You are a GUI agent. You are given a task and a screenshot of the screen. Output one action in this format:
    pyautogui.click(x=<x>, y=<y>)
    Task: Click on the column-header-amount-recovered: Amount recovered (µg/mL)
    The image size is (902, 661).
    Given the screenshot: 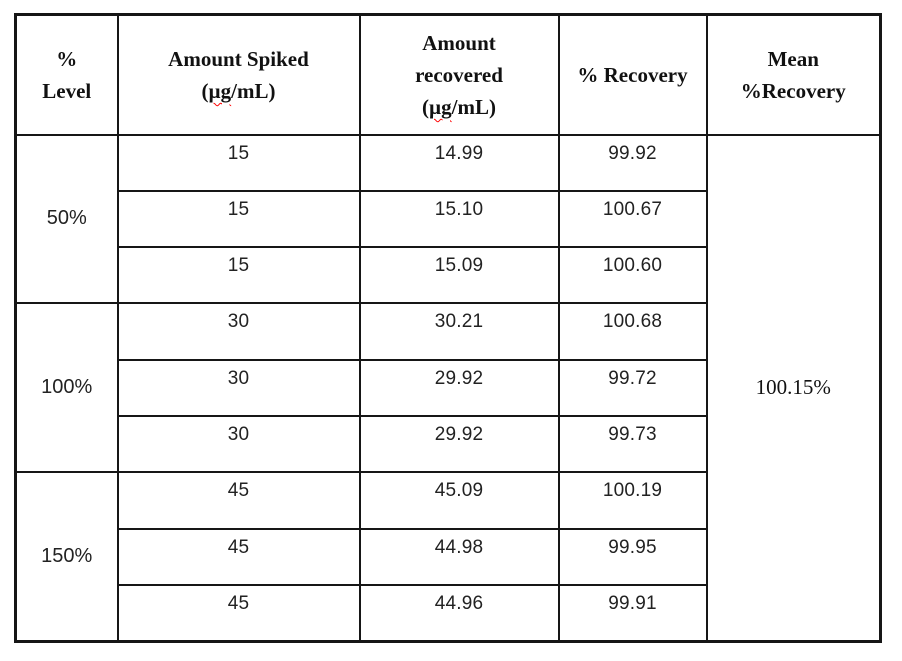 What is the action you would take?
    pyautogui.click(x=459, y=74)
    